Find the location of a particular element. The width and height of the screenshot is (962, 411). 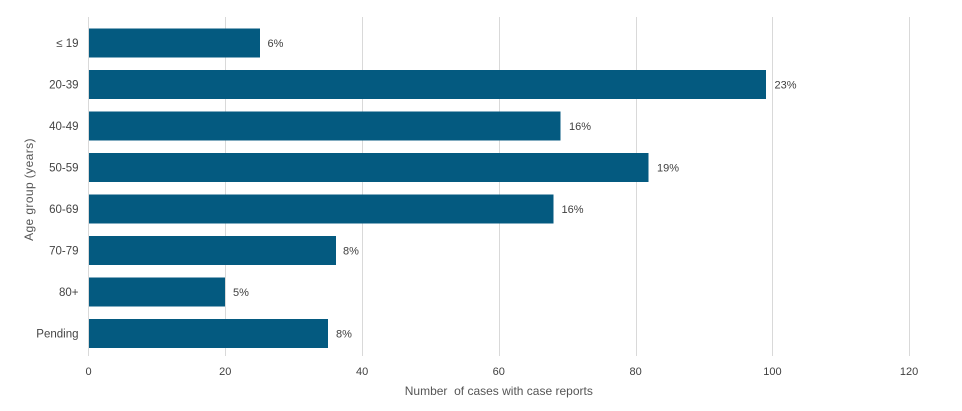

svg-text: 80+ is located at coordinates (69, 293).